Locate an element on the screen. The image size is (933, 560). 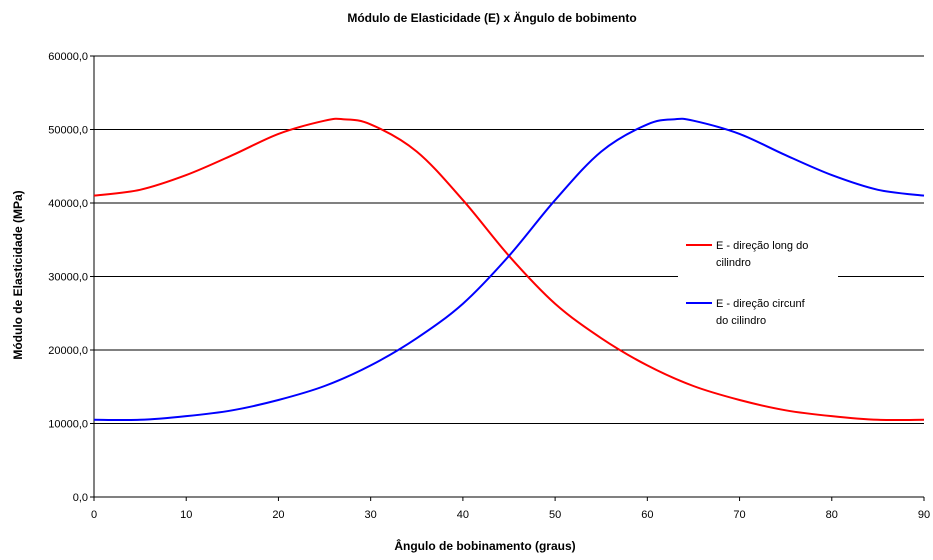
y-tick-label: 40000,0 is located at coordinates (68, 204).